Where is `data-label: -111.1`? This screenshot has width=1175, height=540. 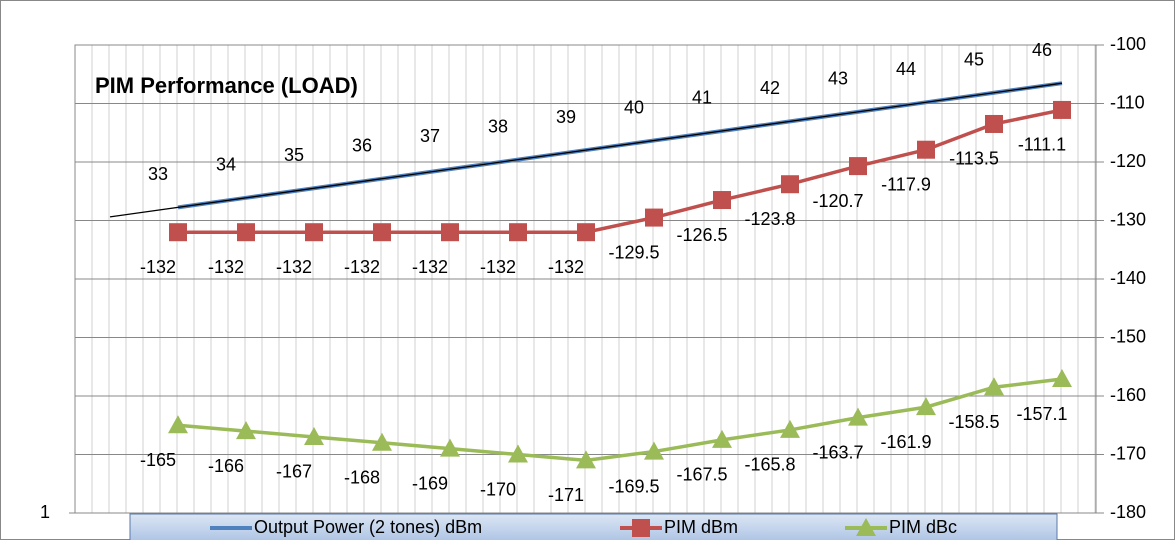 data-label: -111.1 is located at coordinates (1042, 145).